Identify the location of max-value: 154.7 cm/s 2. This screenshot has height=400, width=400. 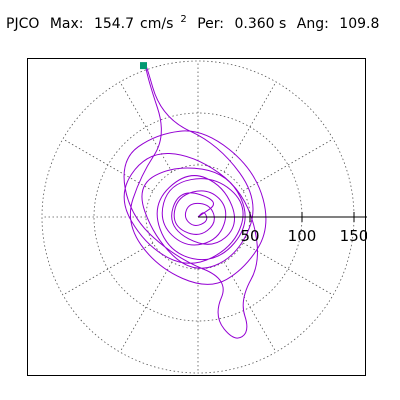
(140, 23).